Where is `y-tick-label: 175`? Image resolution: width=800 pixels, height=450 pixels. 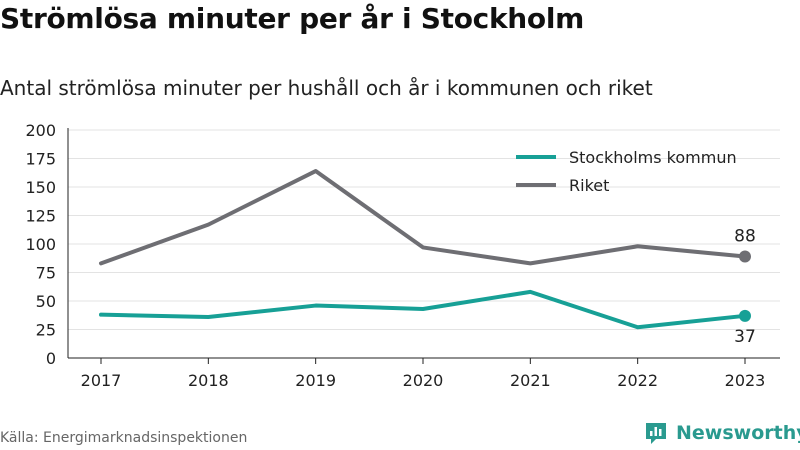
y-tick-label: 175 is located at coordinates (40, 159).